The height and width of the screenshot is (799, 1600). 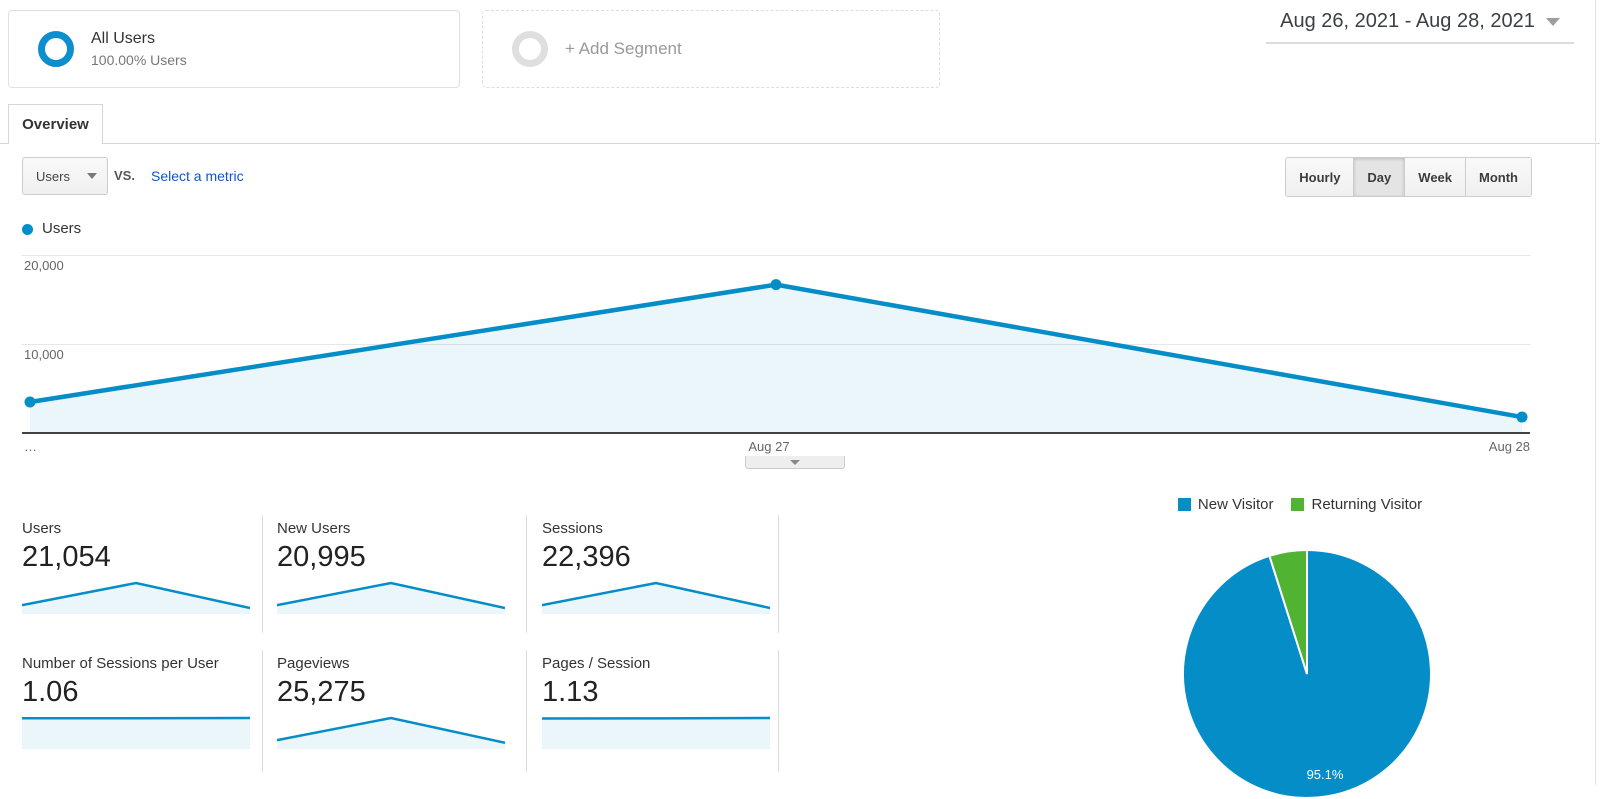 I want to click on users-legend-dot-icon, so click(x=27, y=229).